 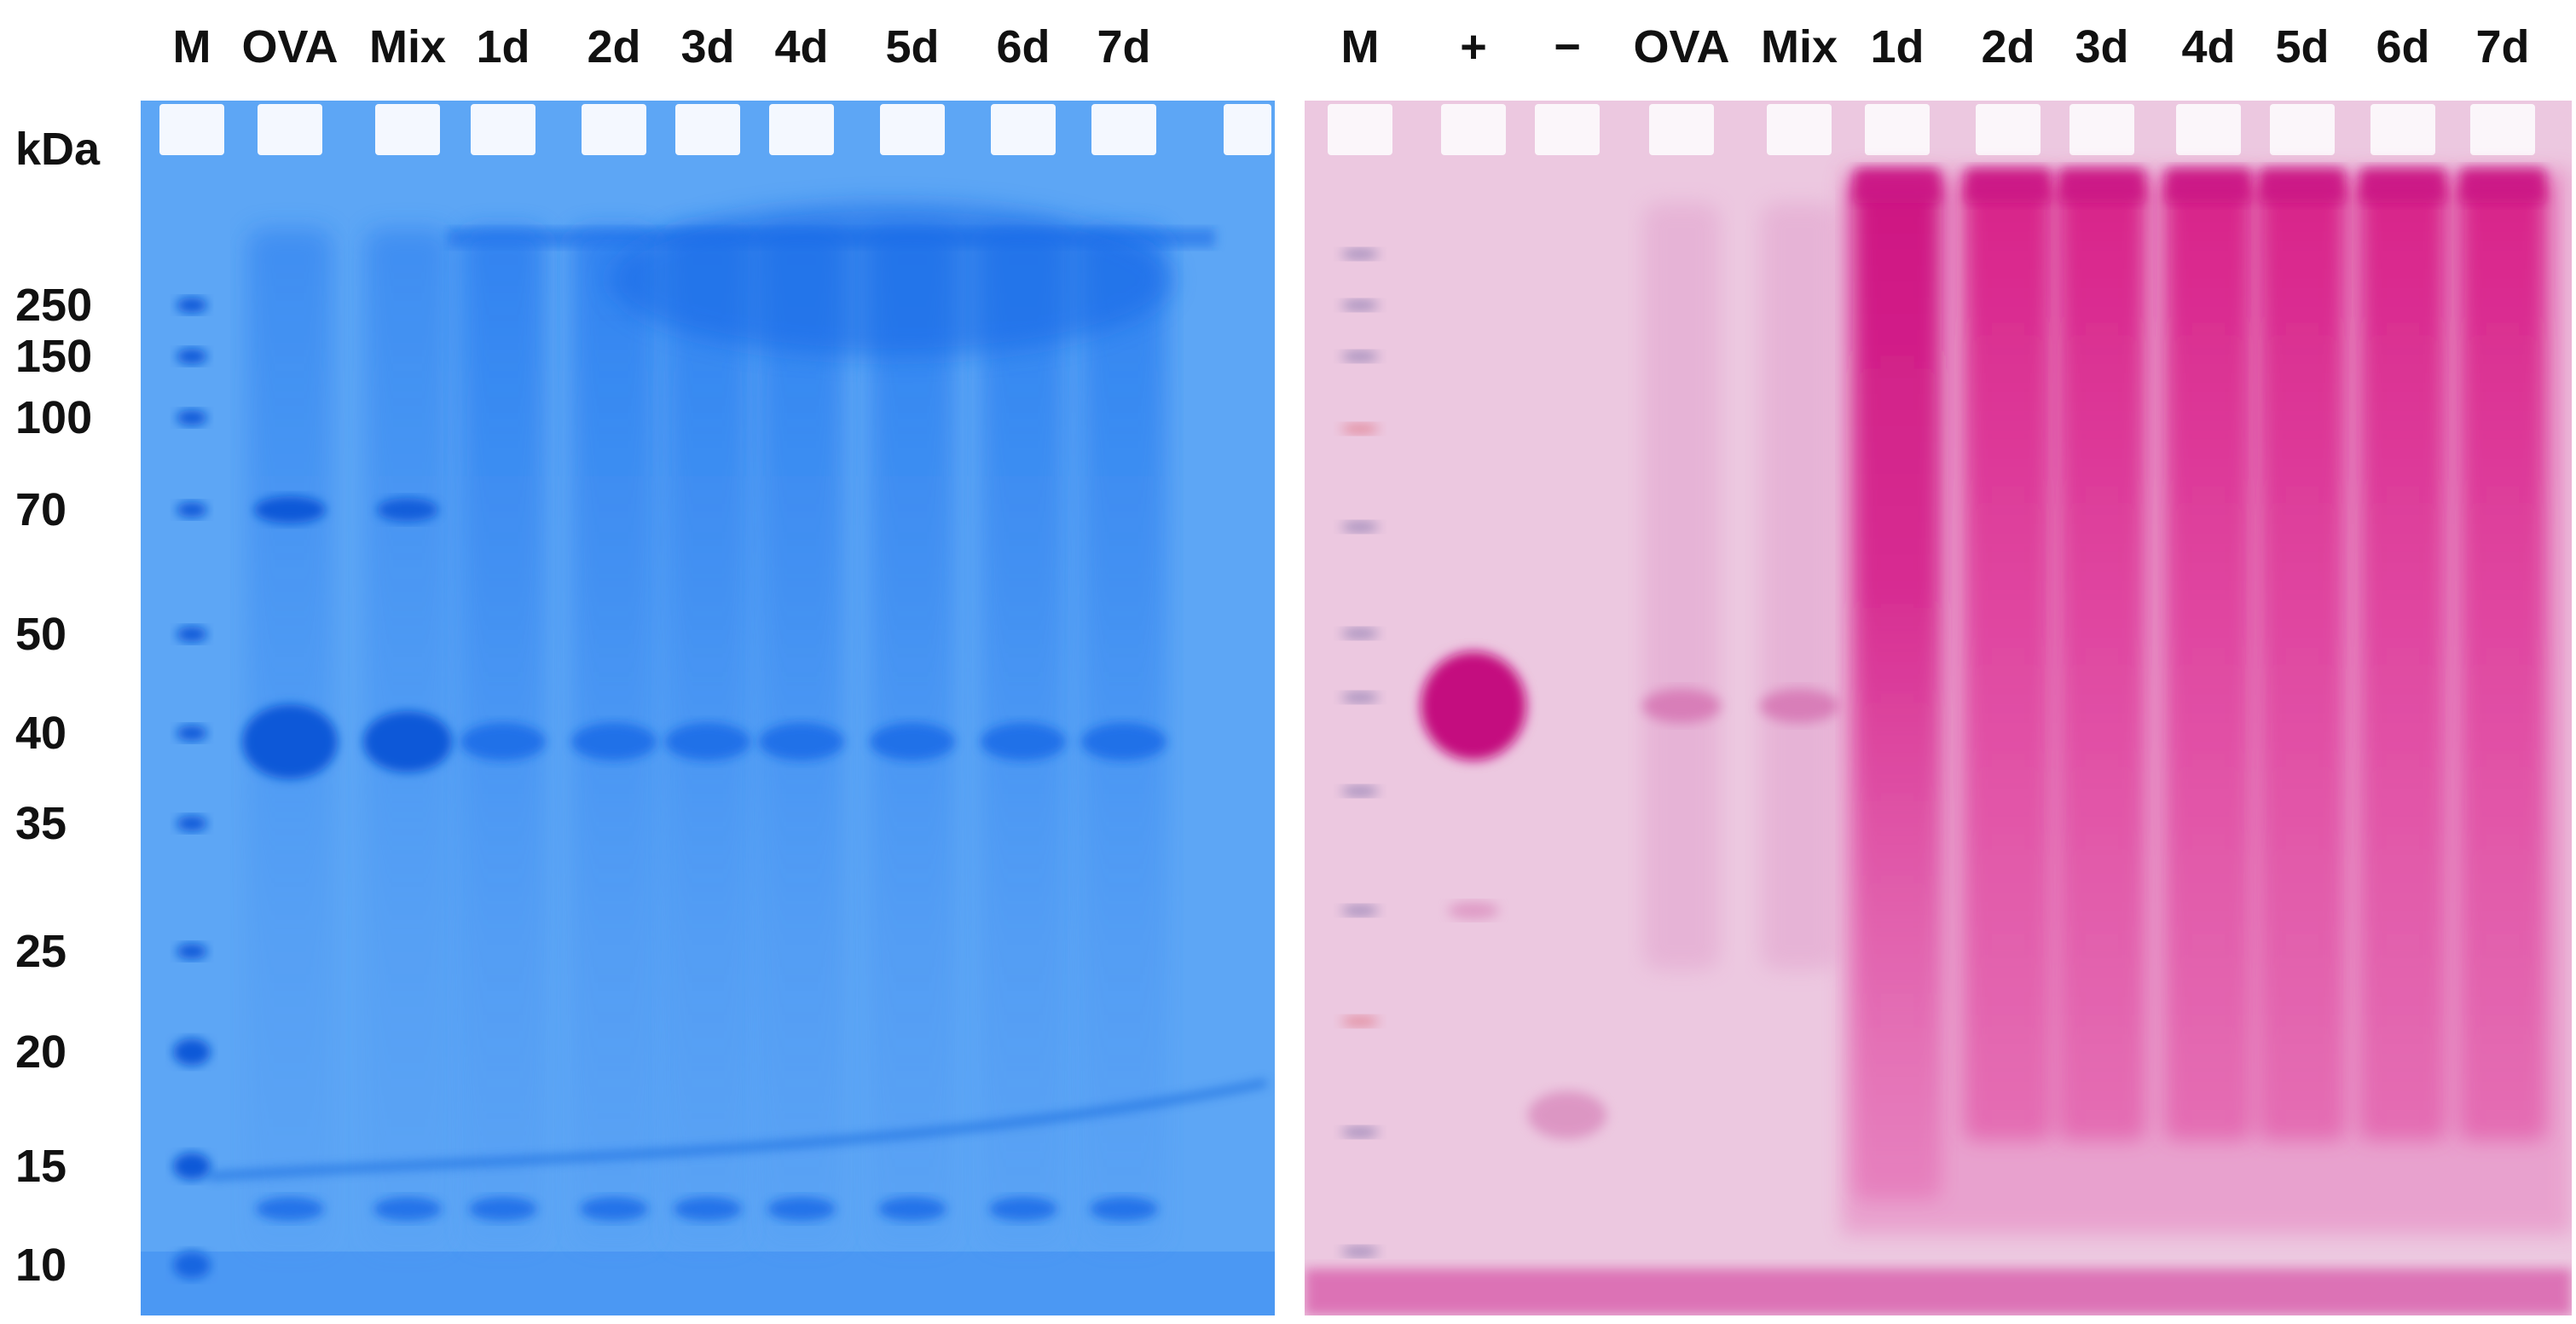 I want to click on mw-label-70: 70, so click(x=41, y=510).